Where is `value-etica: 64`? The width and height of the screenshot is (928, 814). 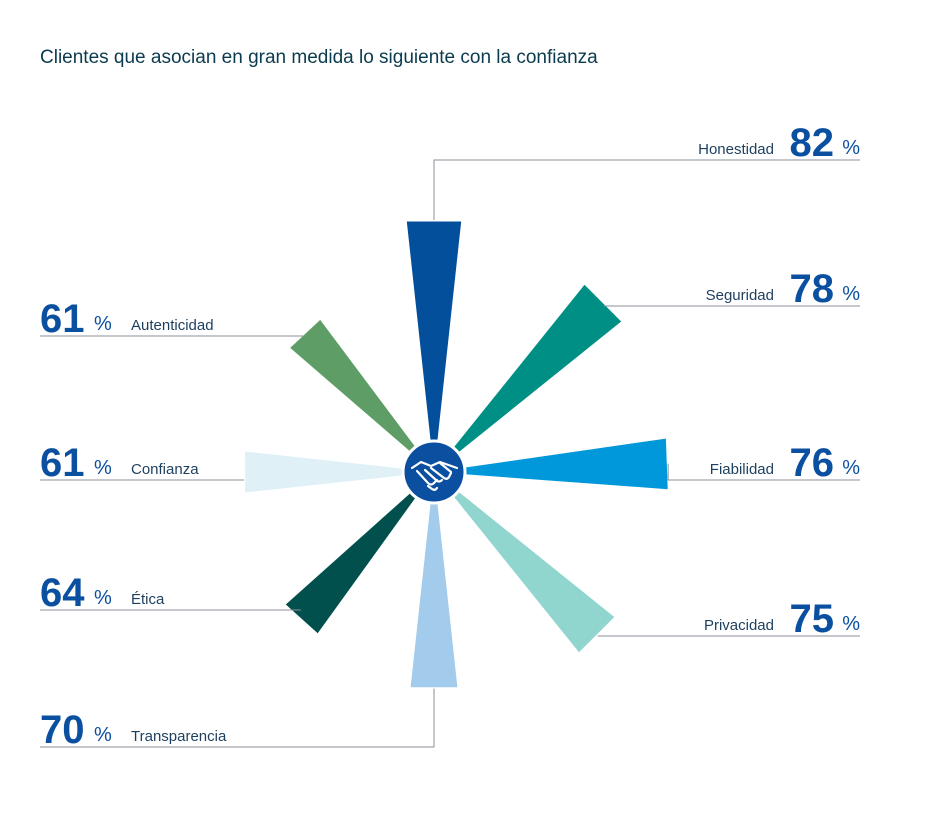
value-etica: 64 is located at coordinates (62, 593).